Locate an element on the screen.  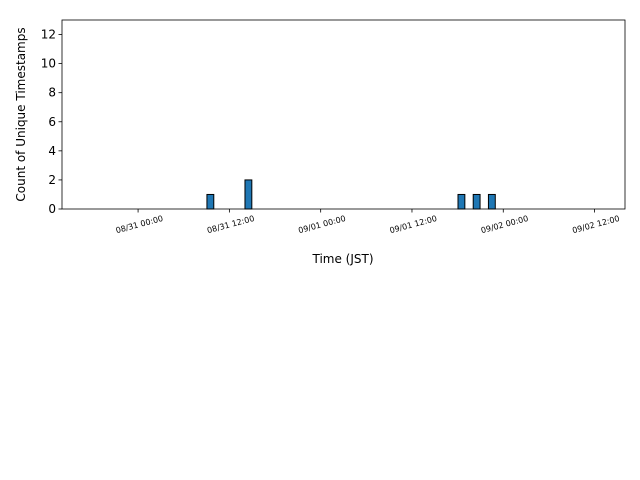
y-tick-label: 10 is located at coordinates (48, 64).